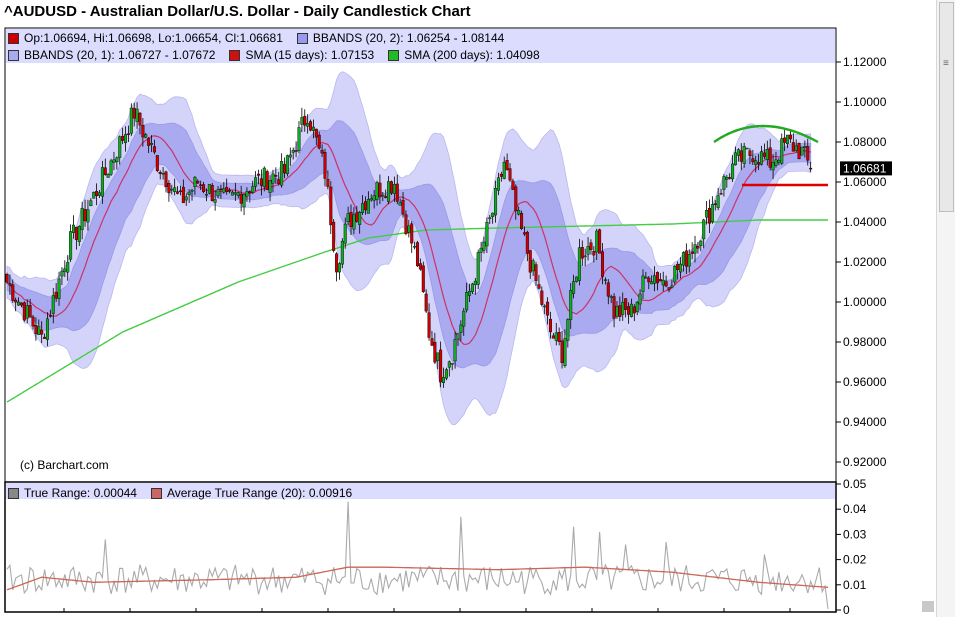 This screenshot has height=617, width=959. I want to click on y-tick-label: 0.04, so click(855, 509).